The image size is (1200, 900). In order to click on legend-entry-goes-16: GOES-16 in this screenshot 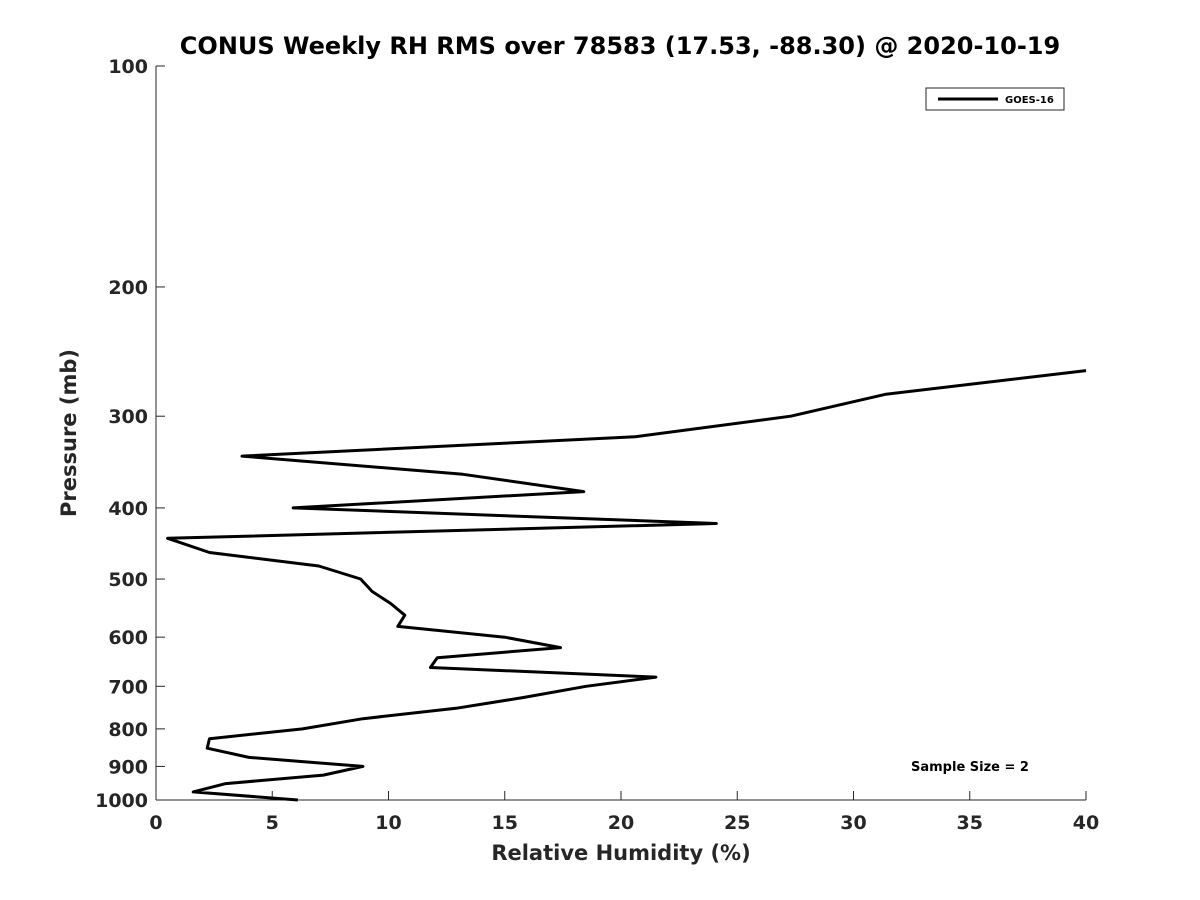, I will do `click(1029, 100)`.